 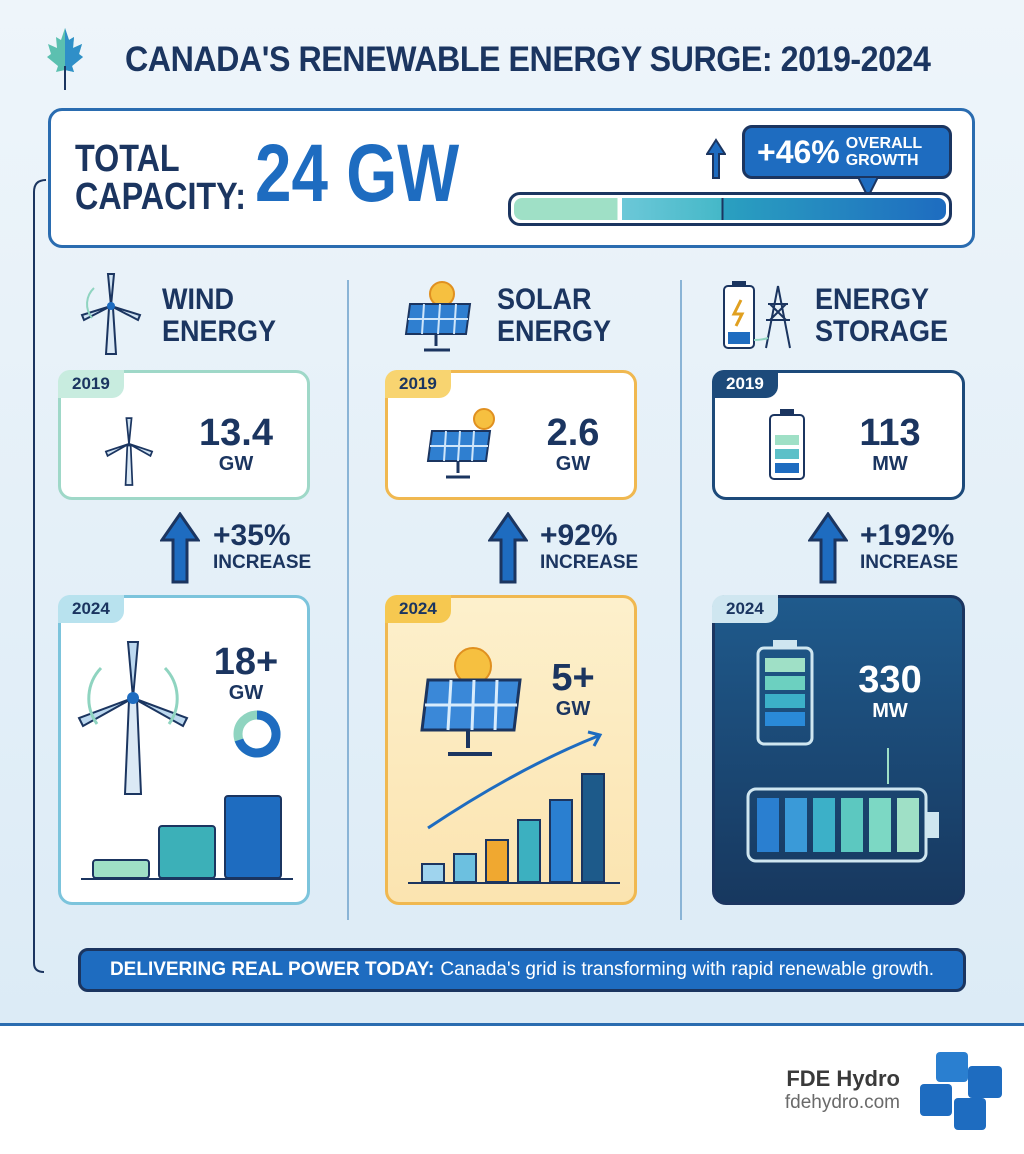 What do you see at coordinates (838, 435) in the screenshot?
I see `storage-2019-card: 2019 113 MW` at bounding box center [838, 435].